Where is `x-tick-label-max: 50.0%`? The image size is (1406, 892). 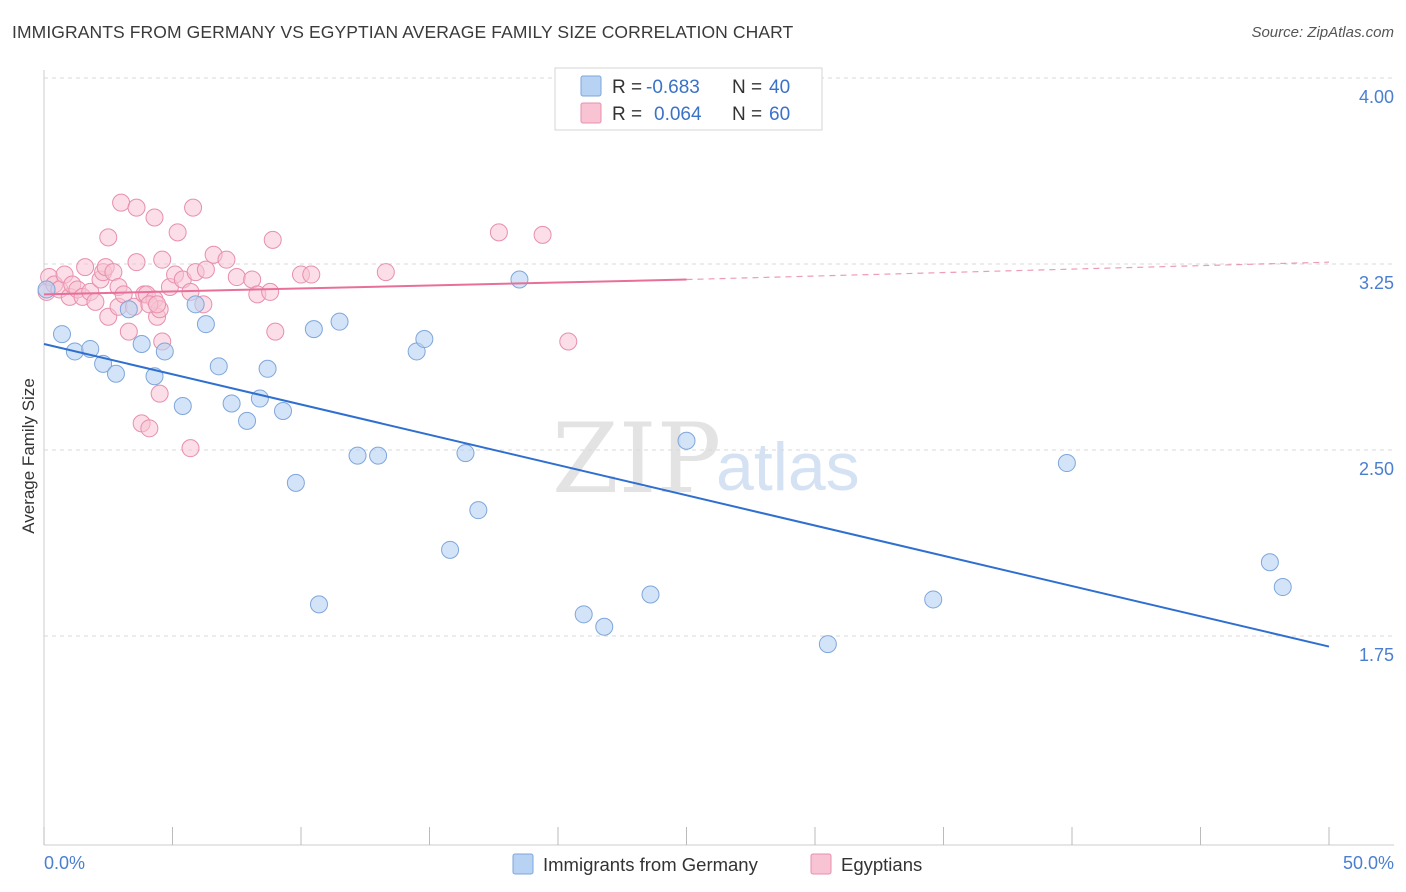
x-tick-label-max: 50.0% is located at coordinates (1368, 863).